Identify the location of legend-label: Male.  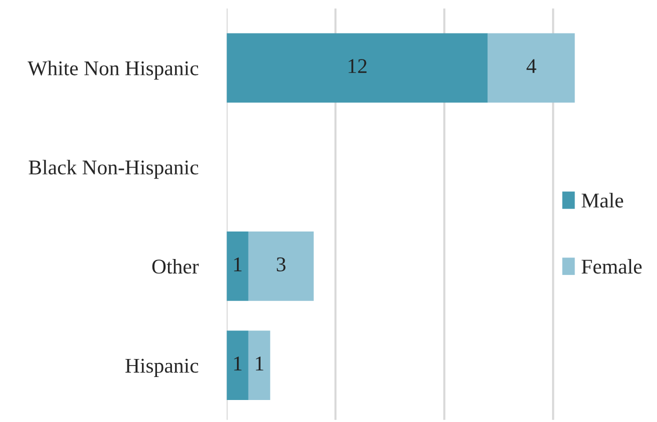
(603, 200).